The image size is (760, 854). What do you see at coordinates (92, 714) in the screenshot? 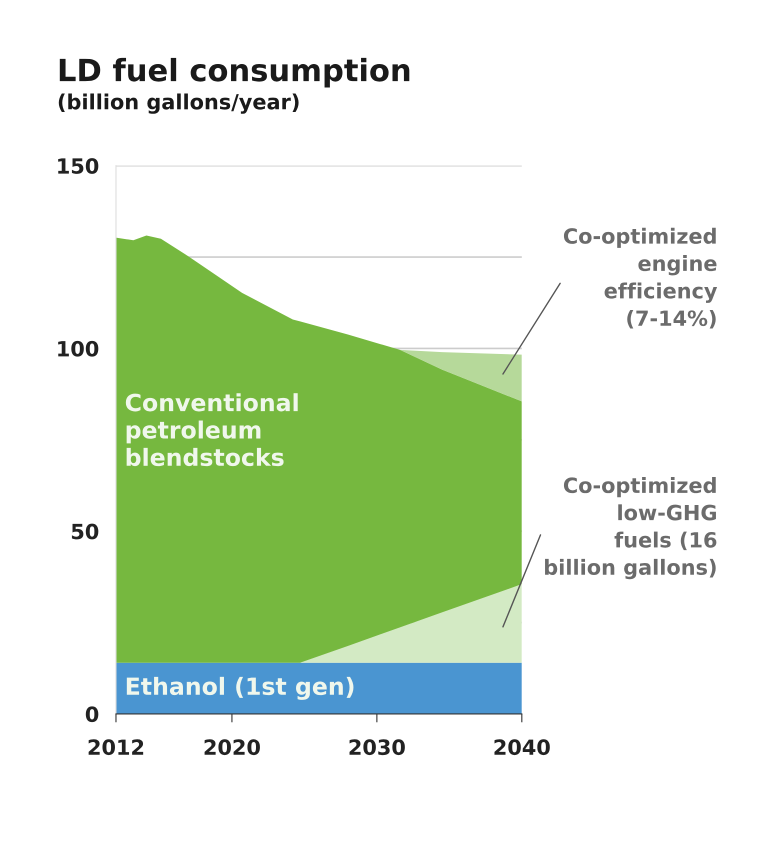
I see `y-tick-label: 0` at bounding box center [92, 714].